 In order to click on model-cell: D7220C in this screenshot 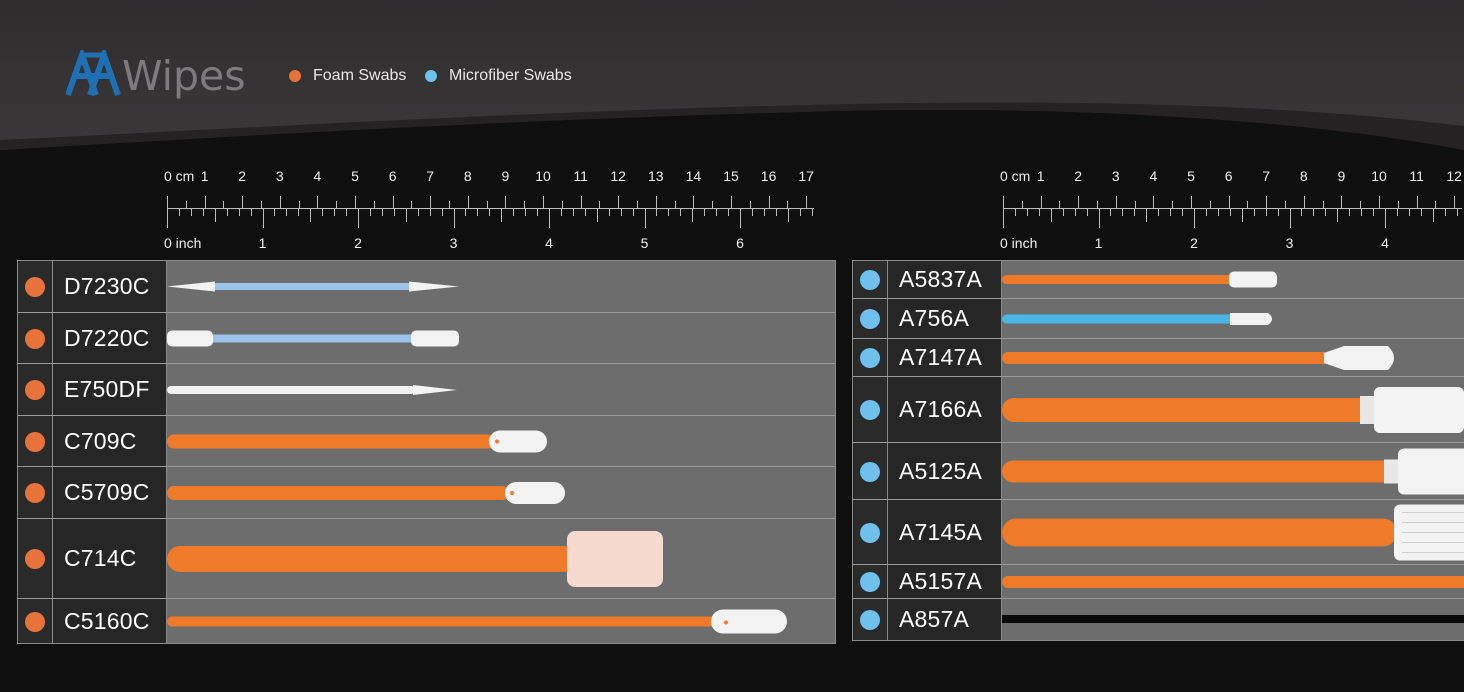, I will do `click(110, 338)`.